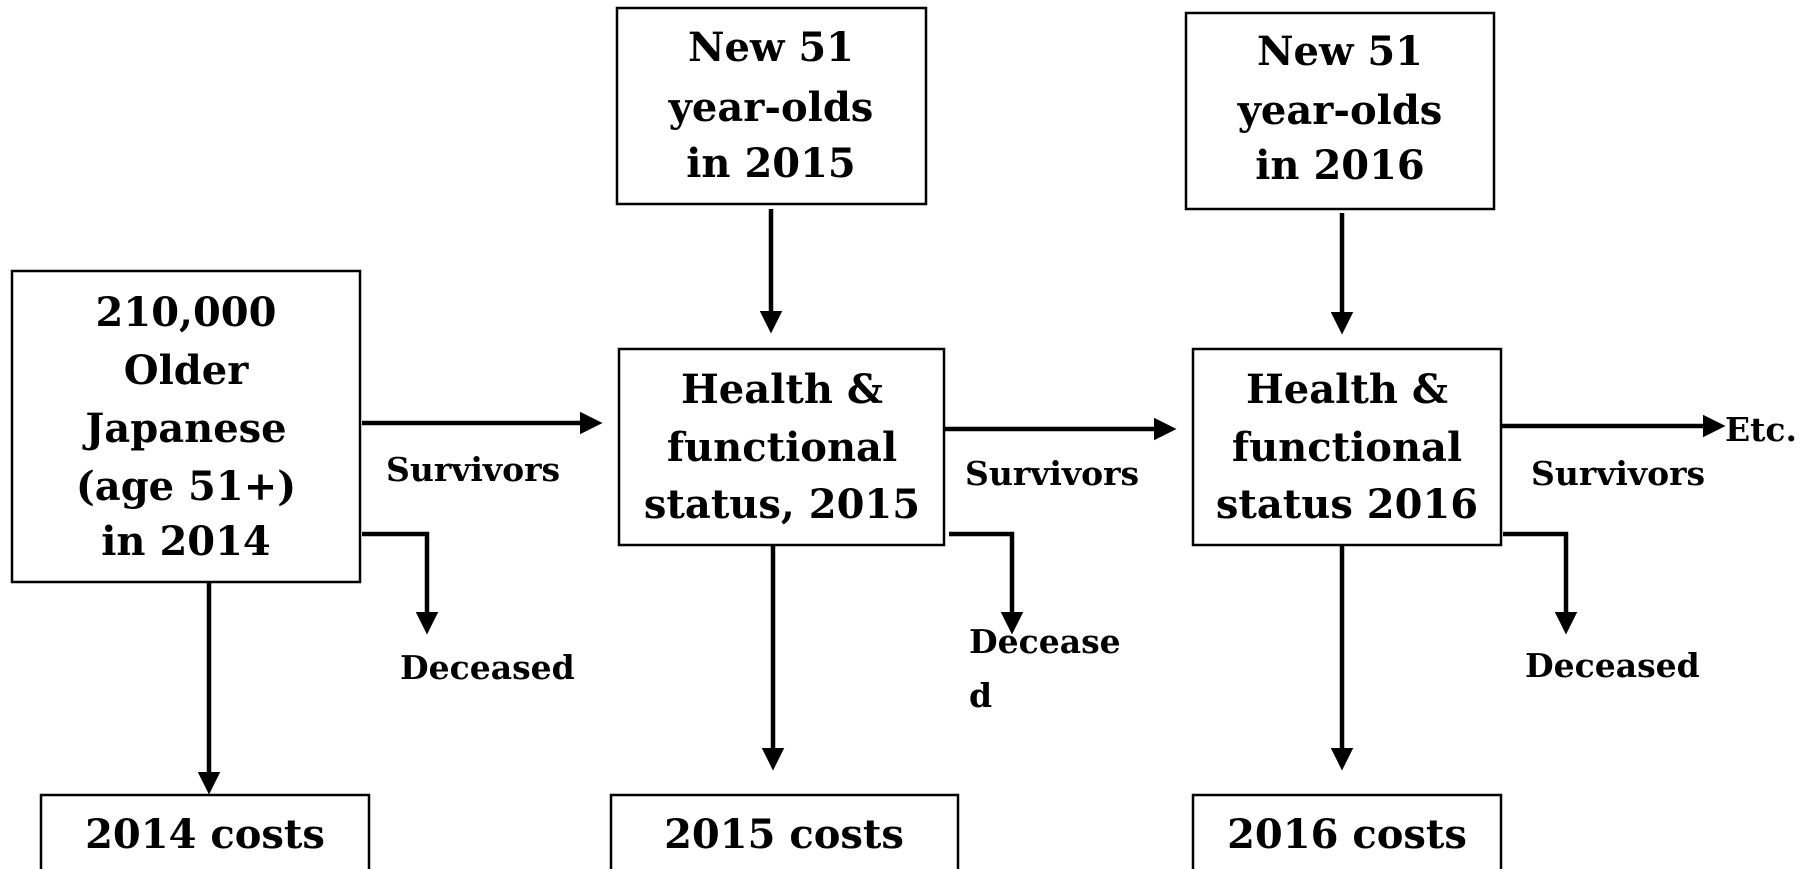 This screenshot has width=1812, height=869. I want to click on deceased-label: Decease, so click(1045, 641).